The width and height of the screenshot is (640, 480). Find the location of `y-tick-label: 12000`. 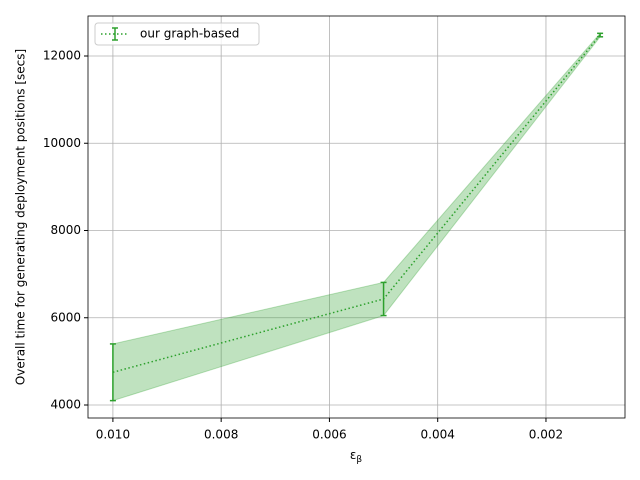

y-tick-label: 12000 is located at coordinates (62, 56).